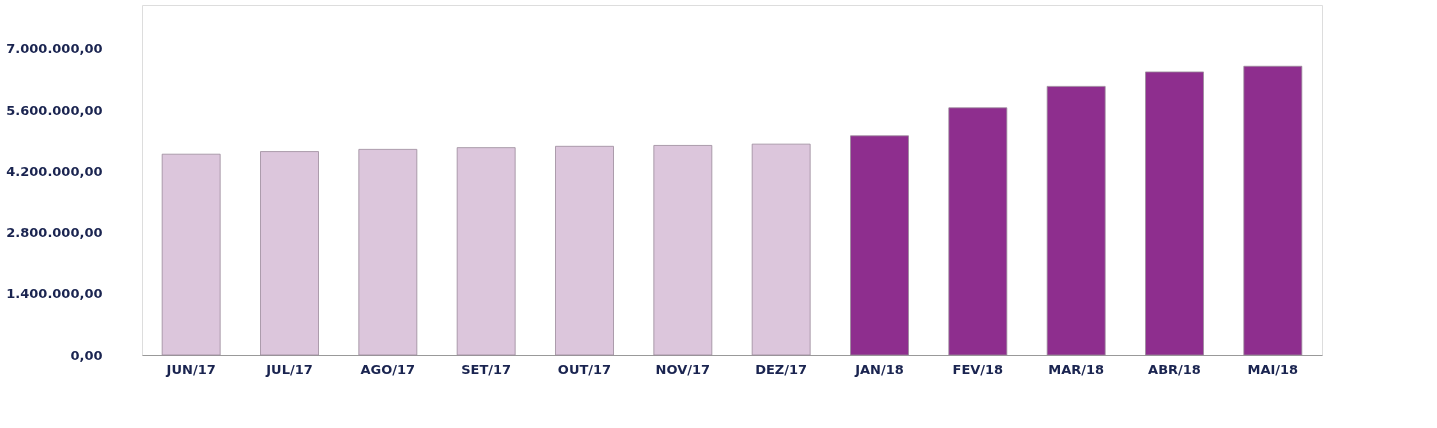 The image size is (1437, 428). What do you see at coordinates (584, 369) in the screenshot?
I see `x-tick-label: OUT/17` at bounding box center [584, 369].